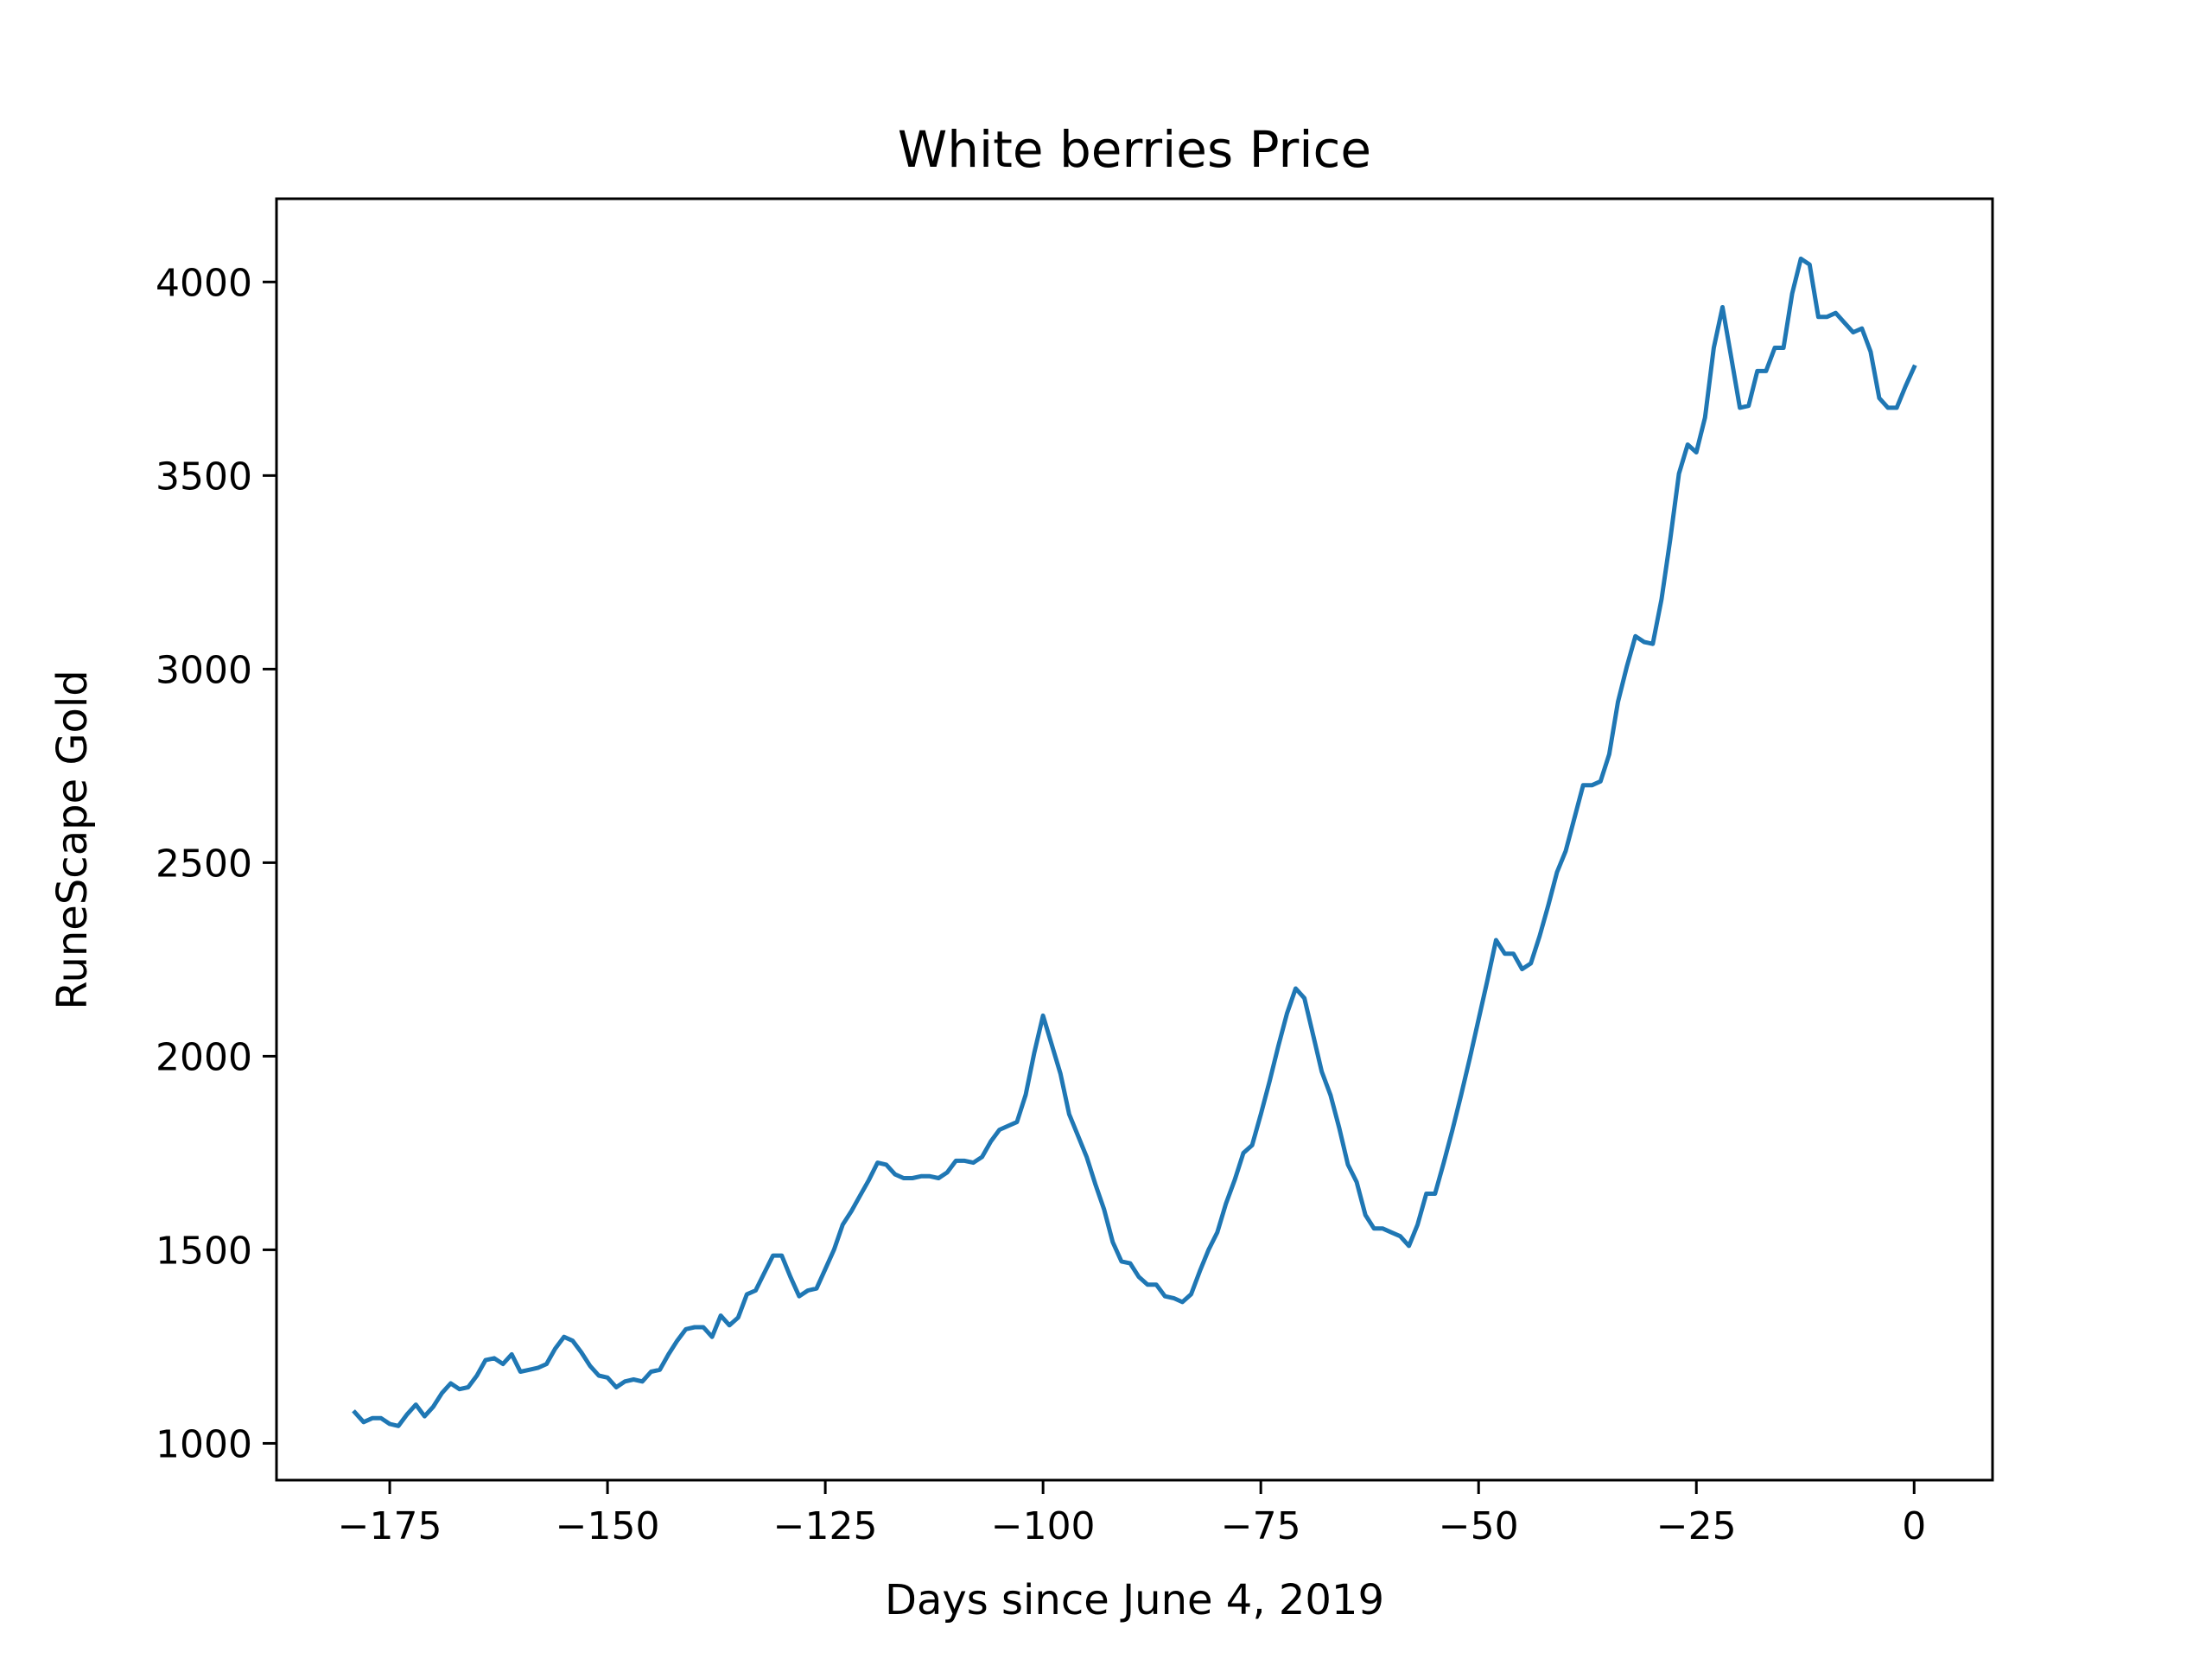 Image resolution: width=2212 pixels, height=1659 pixels. What do you see at coordinates (1134, 149) in the screenshot?
I see `chart-title: White berries Price` at bounding box center [1134, 149].